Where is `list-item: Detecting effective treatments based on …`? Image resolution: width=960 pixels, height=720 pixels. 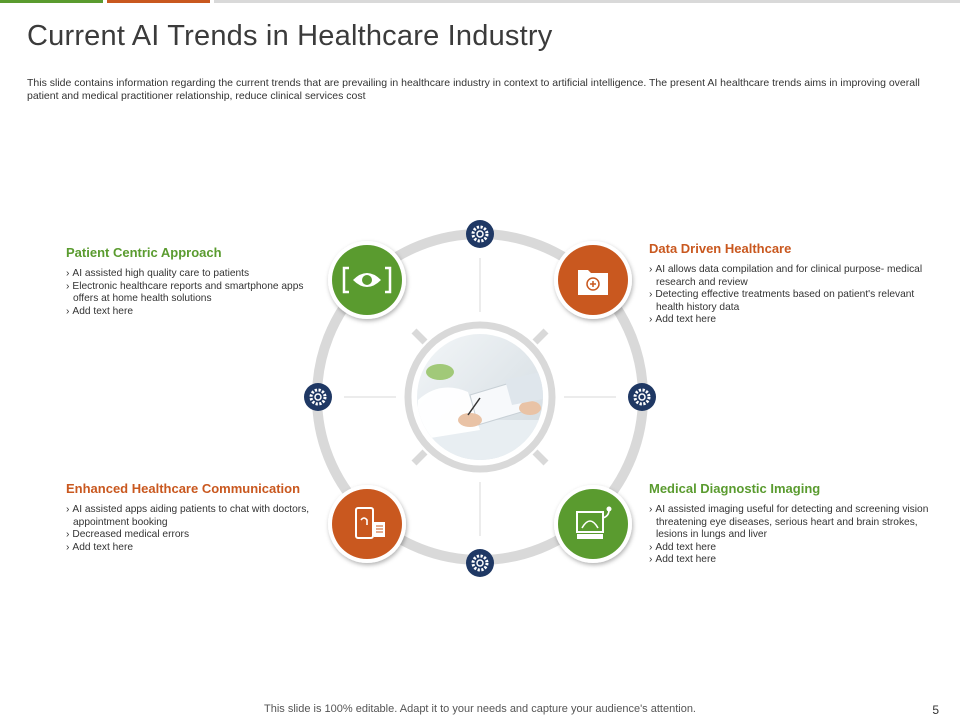
list-item: Detecting effective treatments based on … is located at coordinates (795, 301).